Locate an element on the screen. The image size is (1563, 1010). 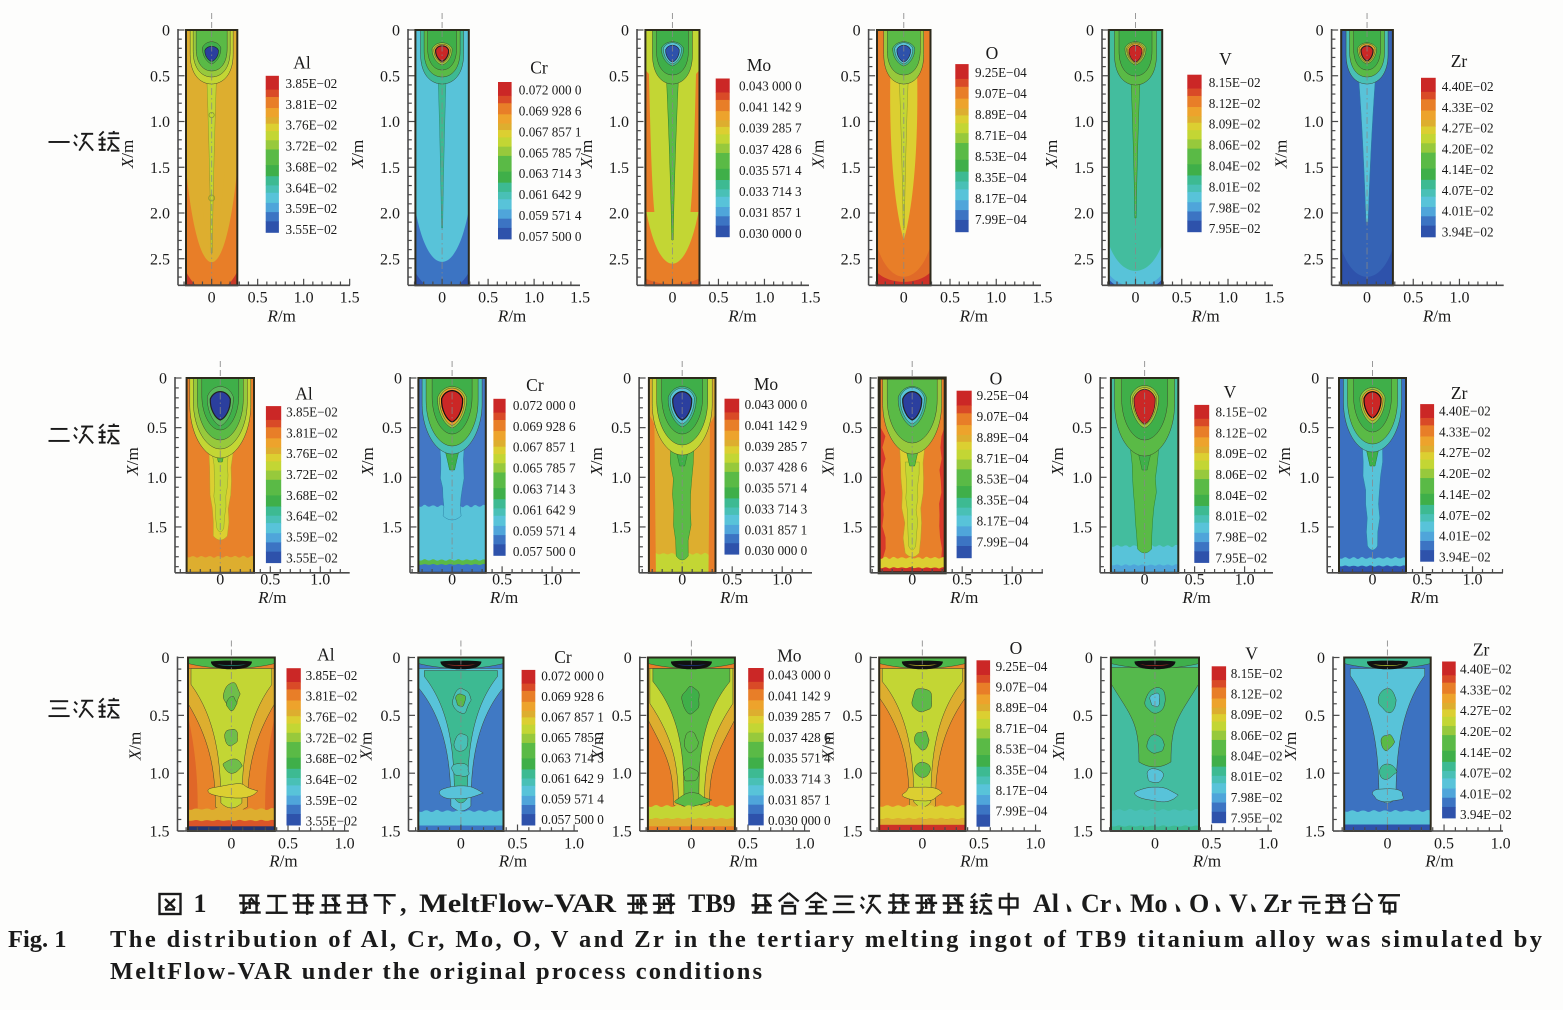
svg-text: 8.17E−04 is located at coordinates (1003, 521).